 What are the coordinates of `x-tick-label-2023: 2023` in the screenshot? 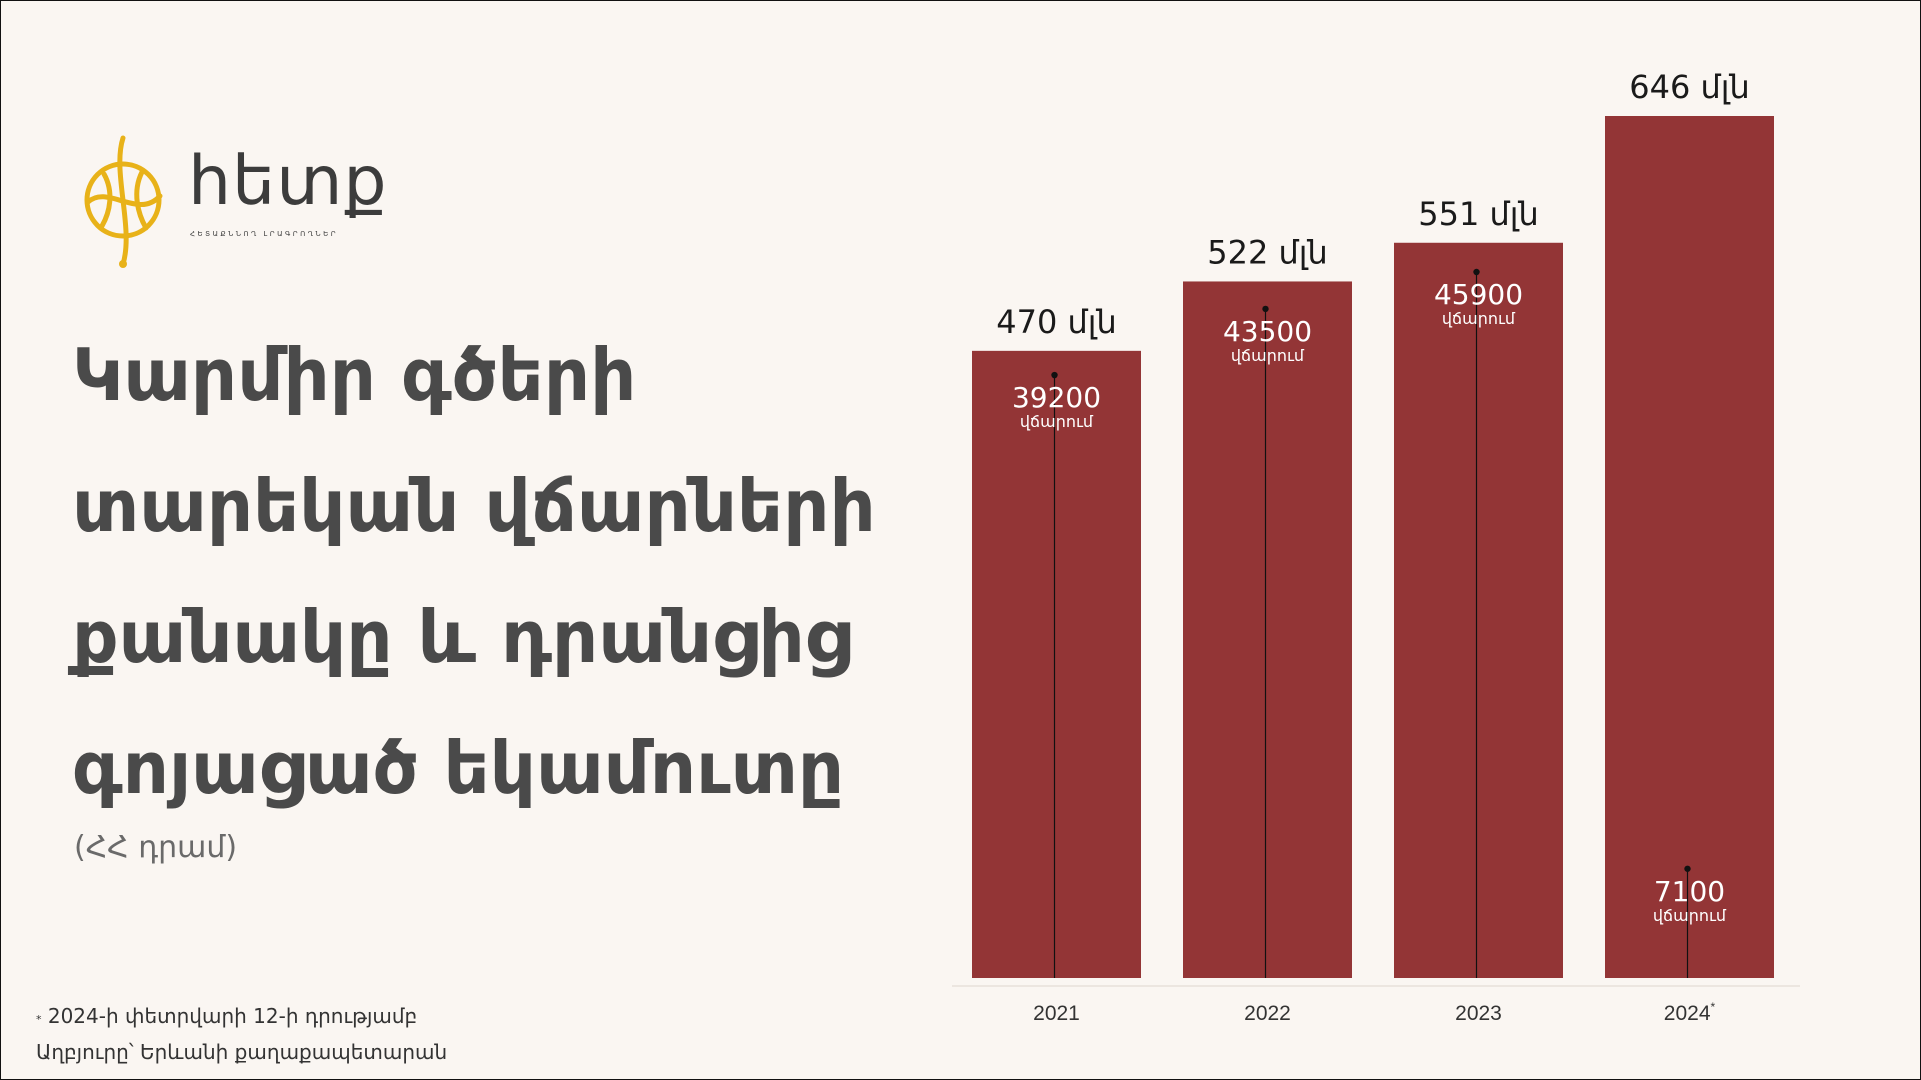 It's located at (1478, 1013).